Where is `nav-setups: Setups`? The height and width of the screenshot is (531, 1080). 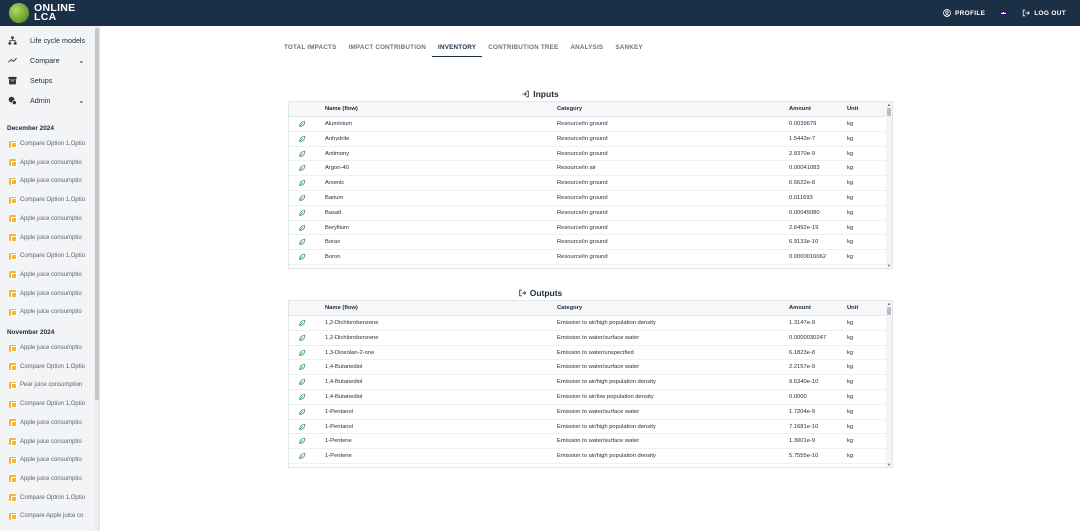 nav-setups: Setups is located at coordinates (46, 80).